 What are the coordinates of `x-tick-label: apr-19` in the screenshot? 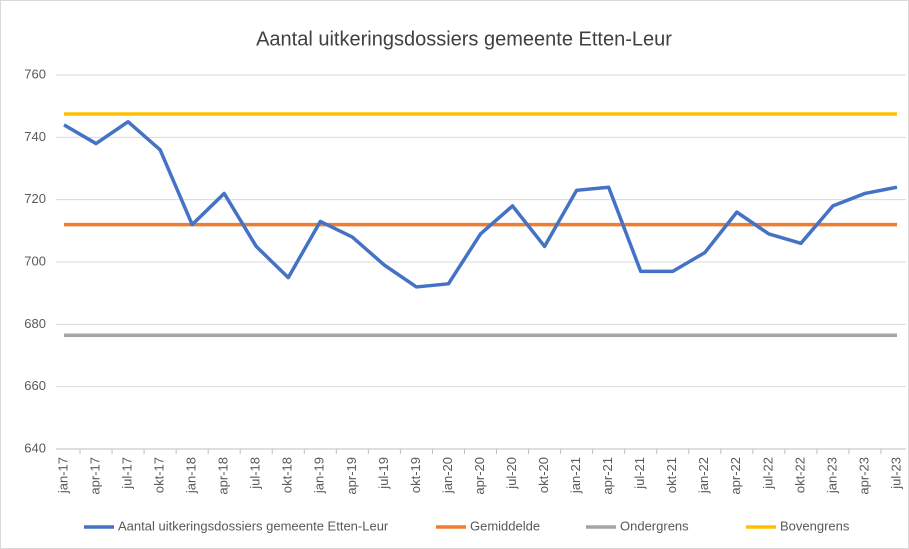 It's located at (351, 476).